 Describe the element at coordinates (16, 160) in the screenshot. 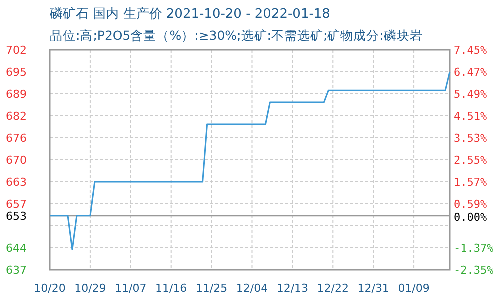

I see `y-tick-label: 670` at that location.